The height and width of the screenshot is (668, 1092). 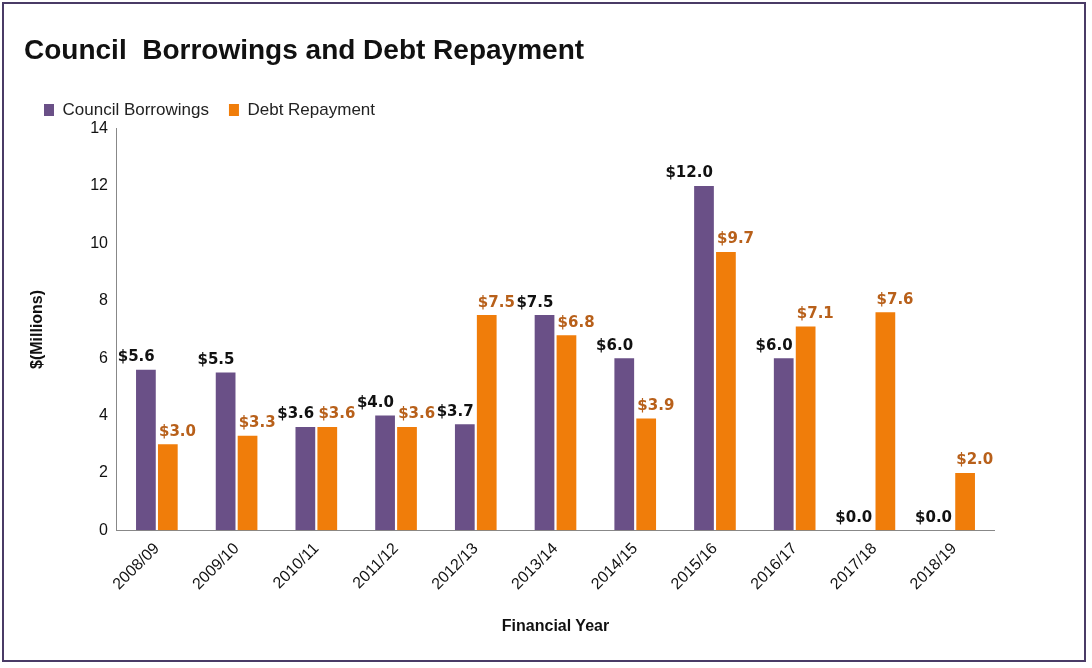 I want to click on y-tick-label: 0, so click(x=104, y=529).